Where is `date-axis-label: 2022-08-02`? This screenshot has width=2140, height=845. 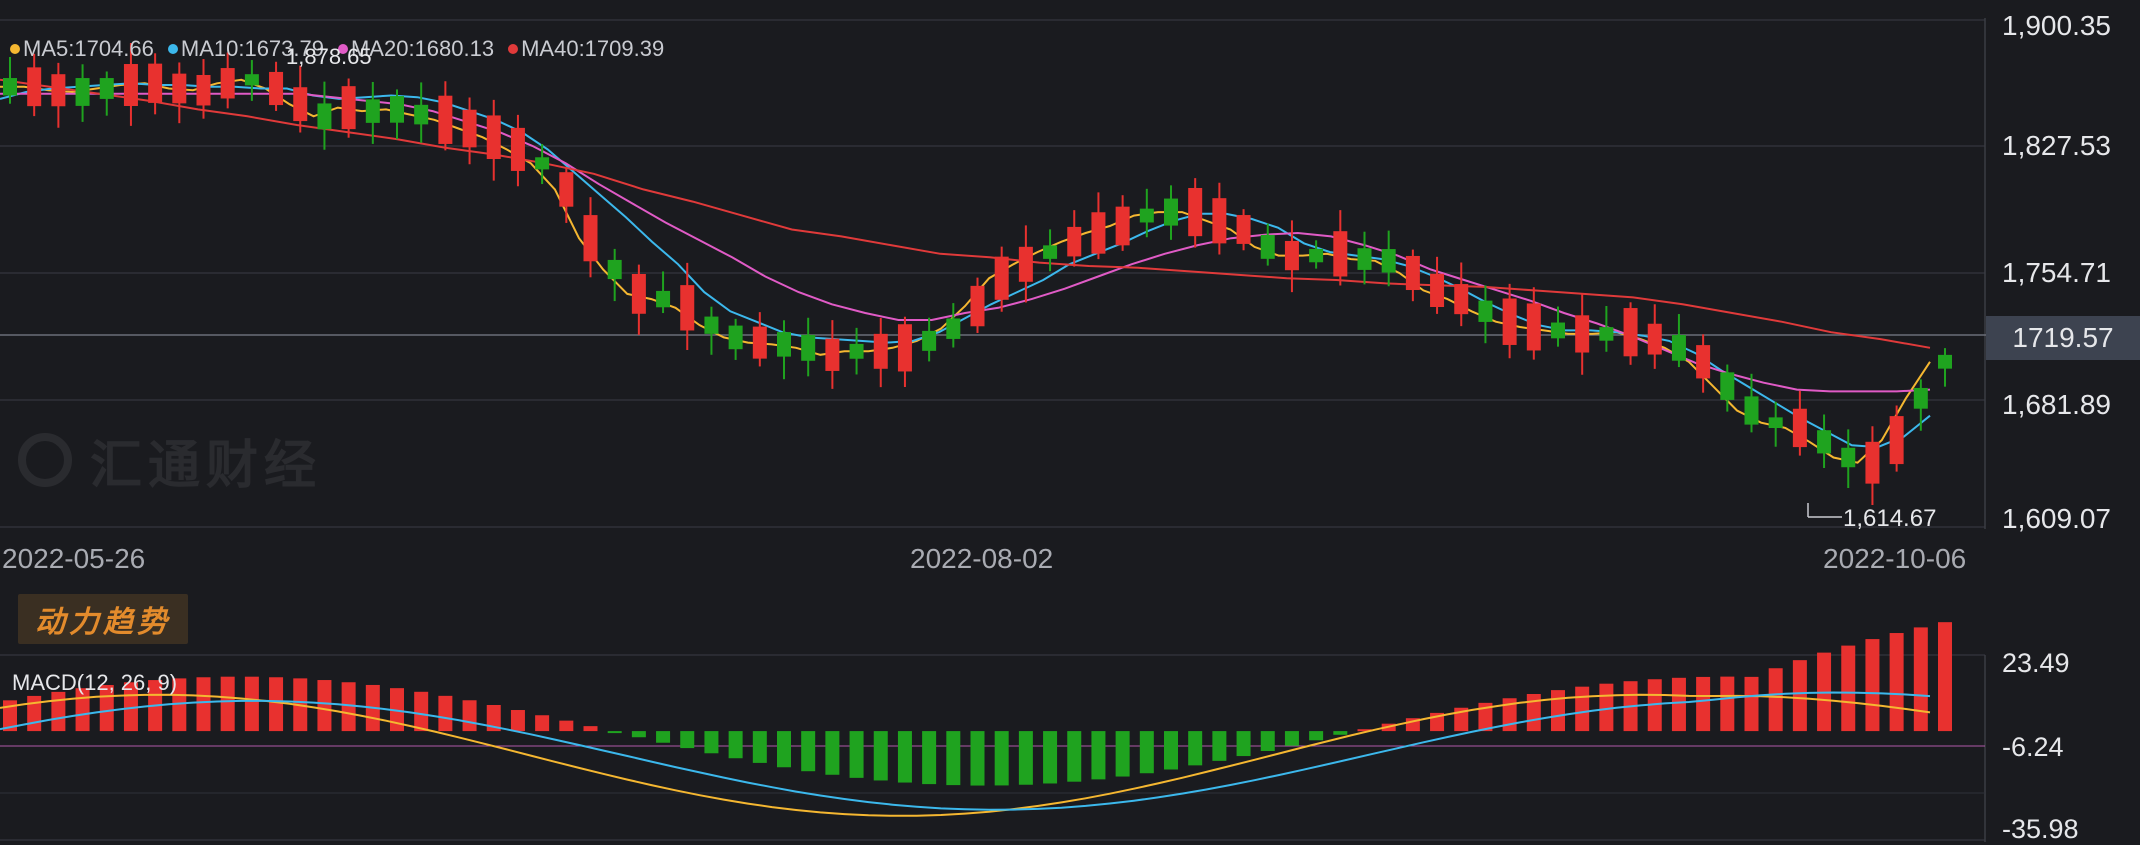 date-axis-label: 2022-08-02 is located at coordinates (982, 558).